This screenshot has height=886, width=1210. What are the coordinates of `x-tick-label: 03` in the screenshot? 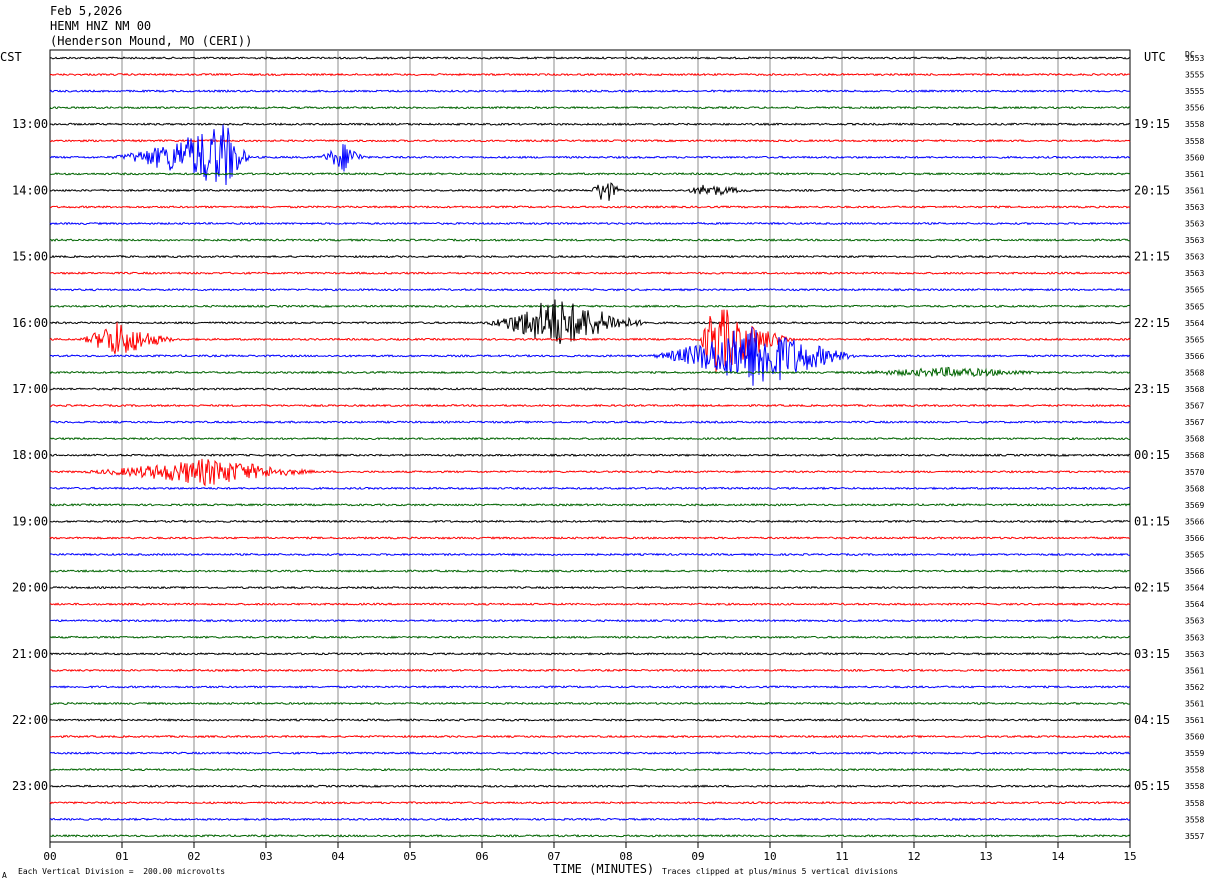 It's located at (265, 856).